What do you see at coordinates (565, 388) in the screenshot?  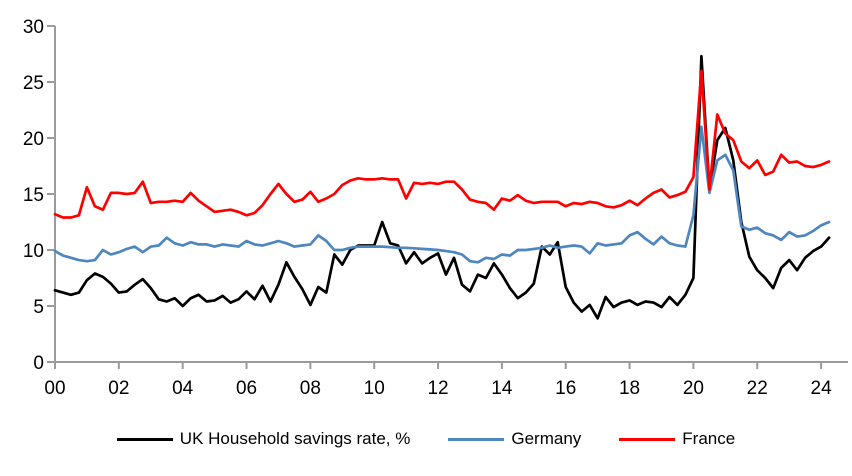 I see `x-tick-label: 16` at bounding box center [565, 388].